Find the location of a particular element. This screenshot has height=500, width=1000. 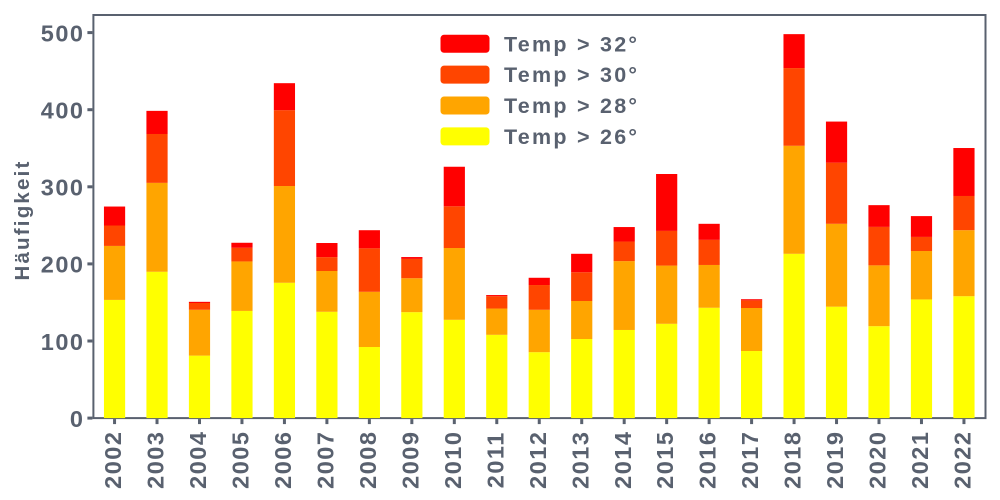

svg-text: Temp > 32° is located at coordinates (571, 44).